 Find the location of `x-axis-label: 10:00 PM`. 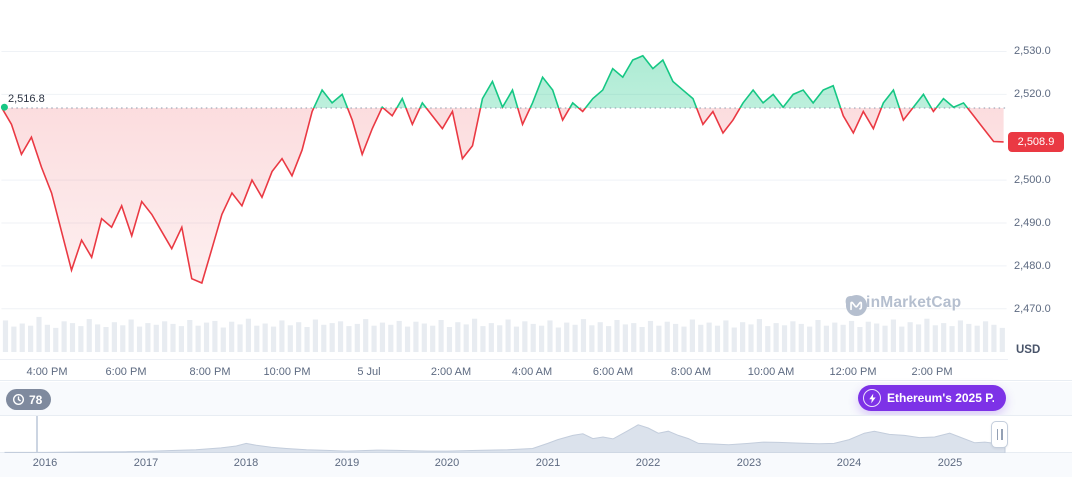

x-axis-label: 10:00 PM is located at coordinates (287, 372).